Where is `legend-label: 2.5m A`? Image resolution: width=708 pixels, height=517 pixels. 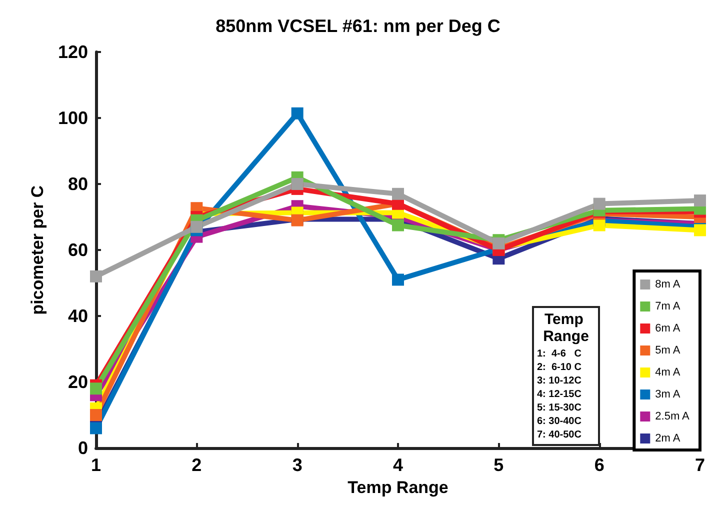 legend-label: 2.5m A is located at coordinates (672, 416).